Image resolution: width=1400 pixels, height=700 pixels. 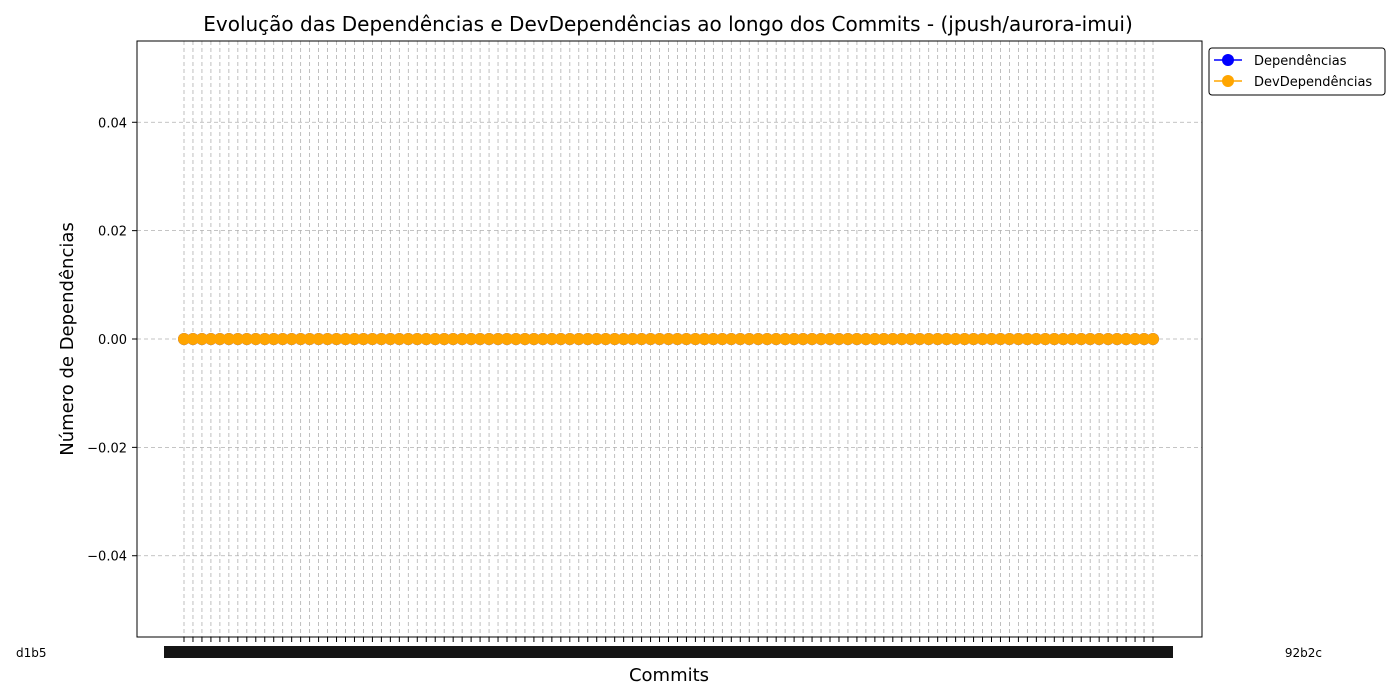 I want to click on y-axis-label: Número de Dependências, so click(x=67, y=339).